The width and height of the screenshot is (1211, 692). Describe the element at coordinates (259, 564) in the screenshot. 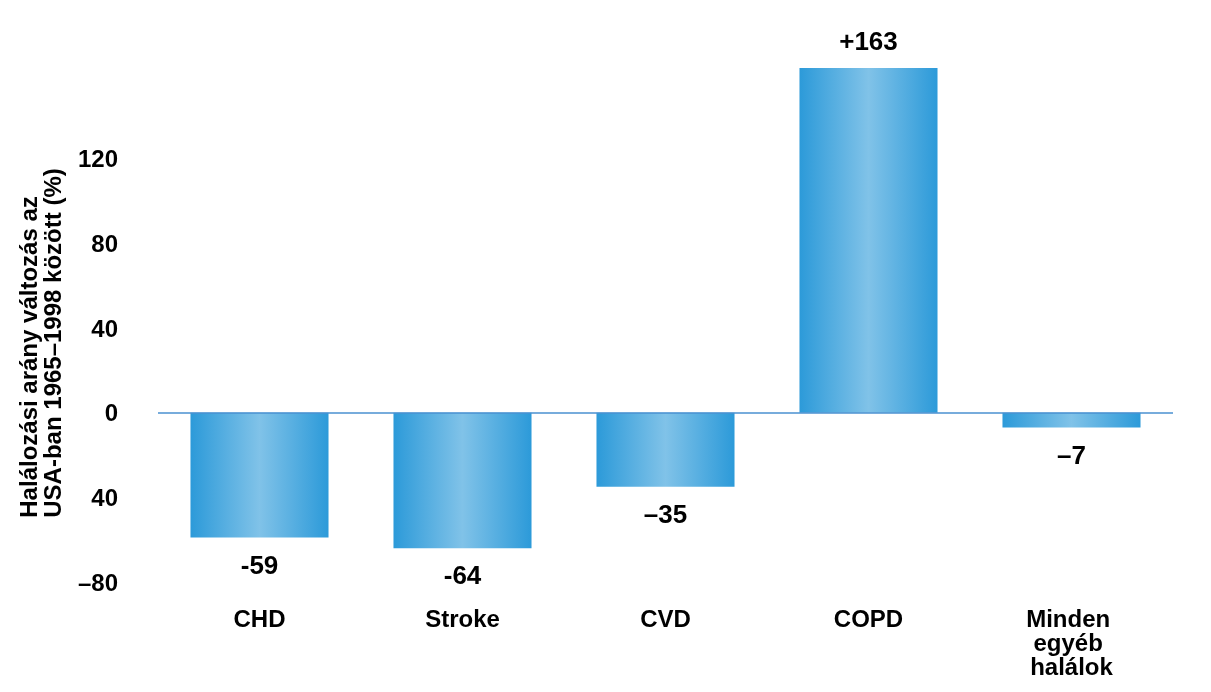

I see `data-label: -59` at that location.